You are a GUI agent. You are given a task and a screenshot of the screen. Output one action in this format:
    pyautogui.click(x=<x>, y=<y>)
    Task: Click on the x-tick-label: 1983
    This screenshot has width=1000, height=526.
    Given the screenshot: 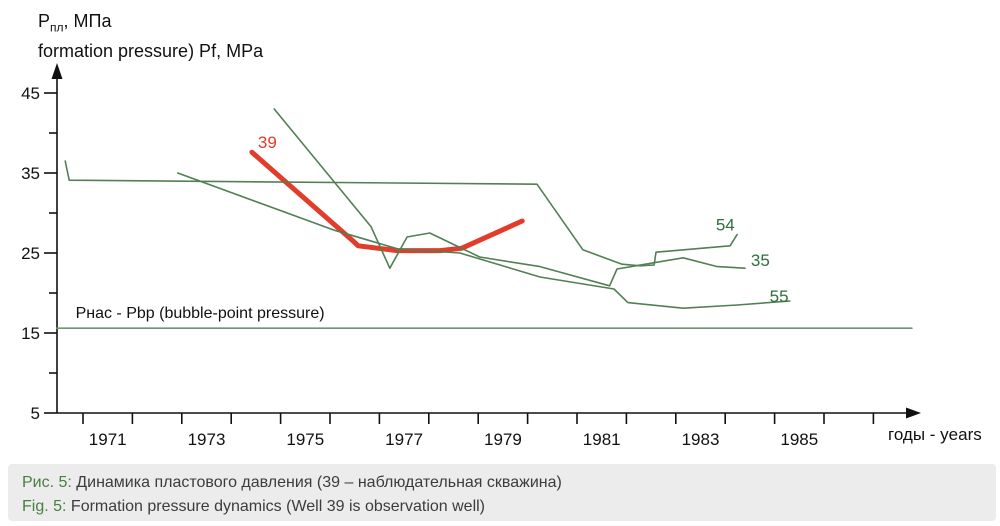 What is the action you would take?
    pyautogui.click(x=701, y=439)
    